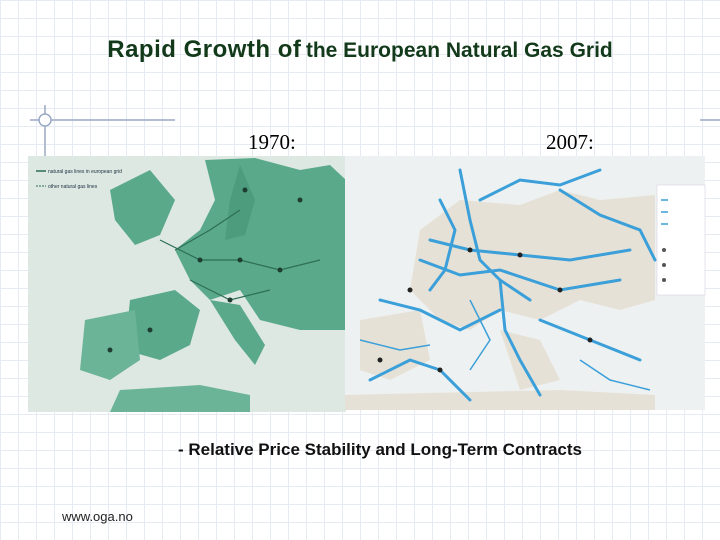  What do you see at coordinates (73, 187) in the screenshot?
I see `map-legend-text: other natural gas lines` at bounding box center [73, 187].